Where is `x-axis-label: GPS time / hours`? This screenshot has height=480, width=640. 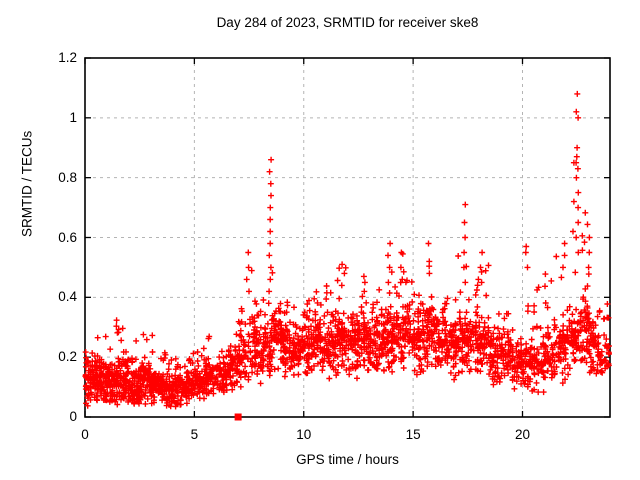
x-axis-label: GPS time / hours is located at coordinates (347, 459).